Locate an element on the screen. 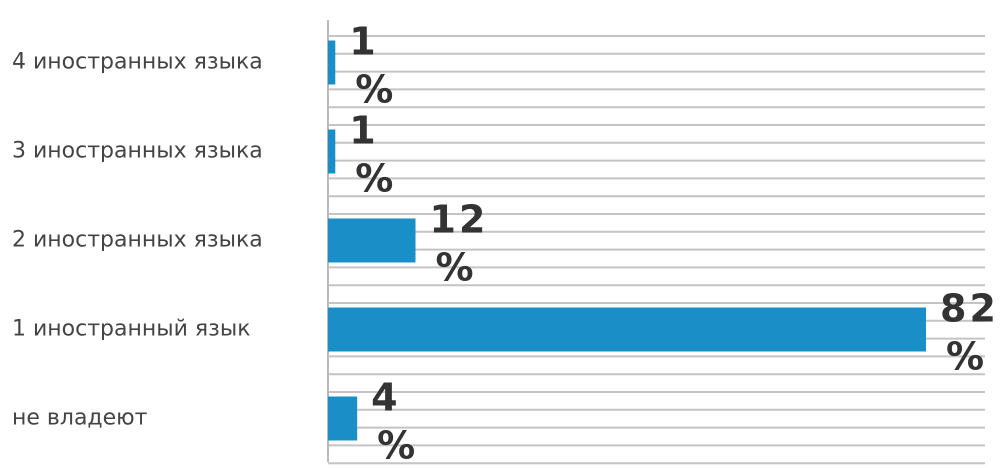 The height and width of the screenshot is (468, 1002). category-label: не владеют is located at coordinates (80, 418).